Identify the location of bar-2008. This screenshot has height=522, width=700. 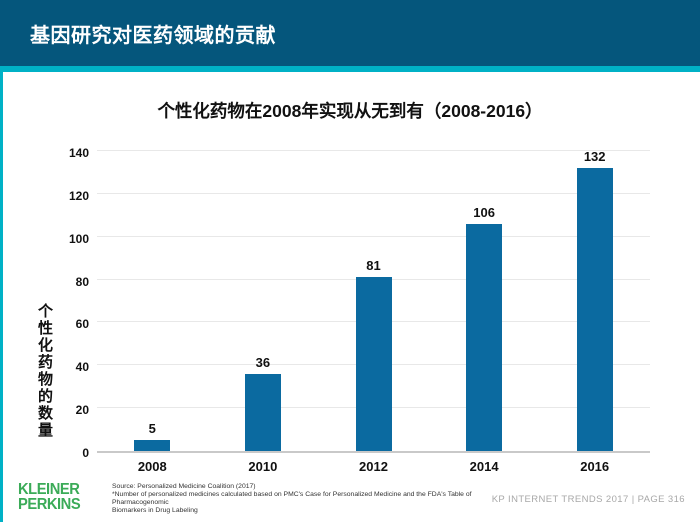
(152, 445).